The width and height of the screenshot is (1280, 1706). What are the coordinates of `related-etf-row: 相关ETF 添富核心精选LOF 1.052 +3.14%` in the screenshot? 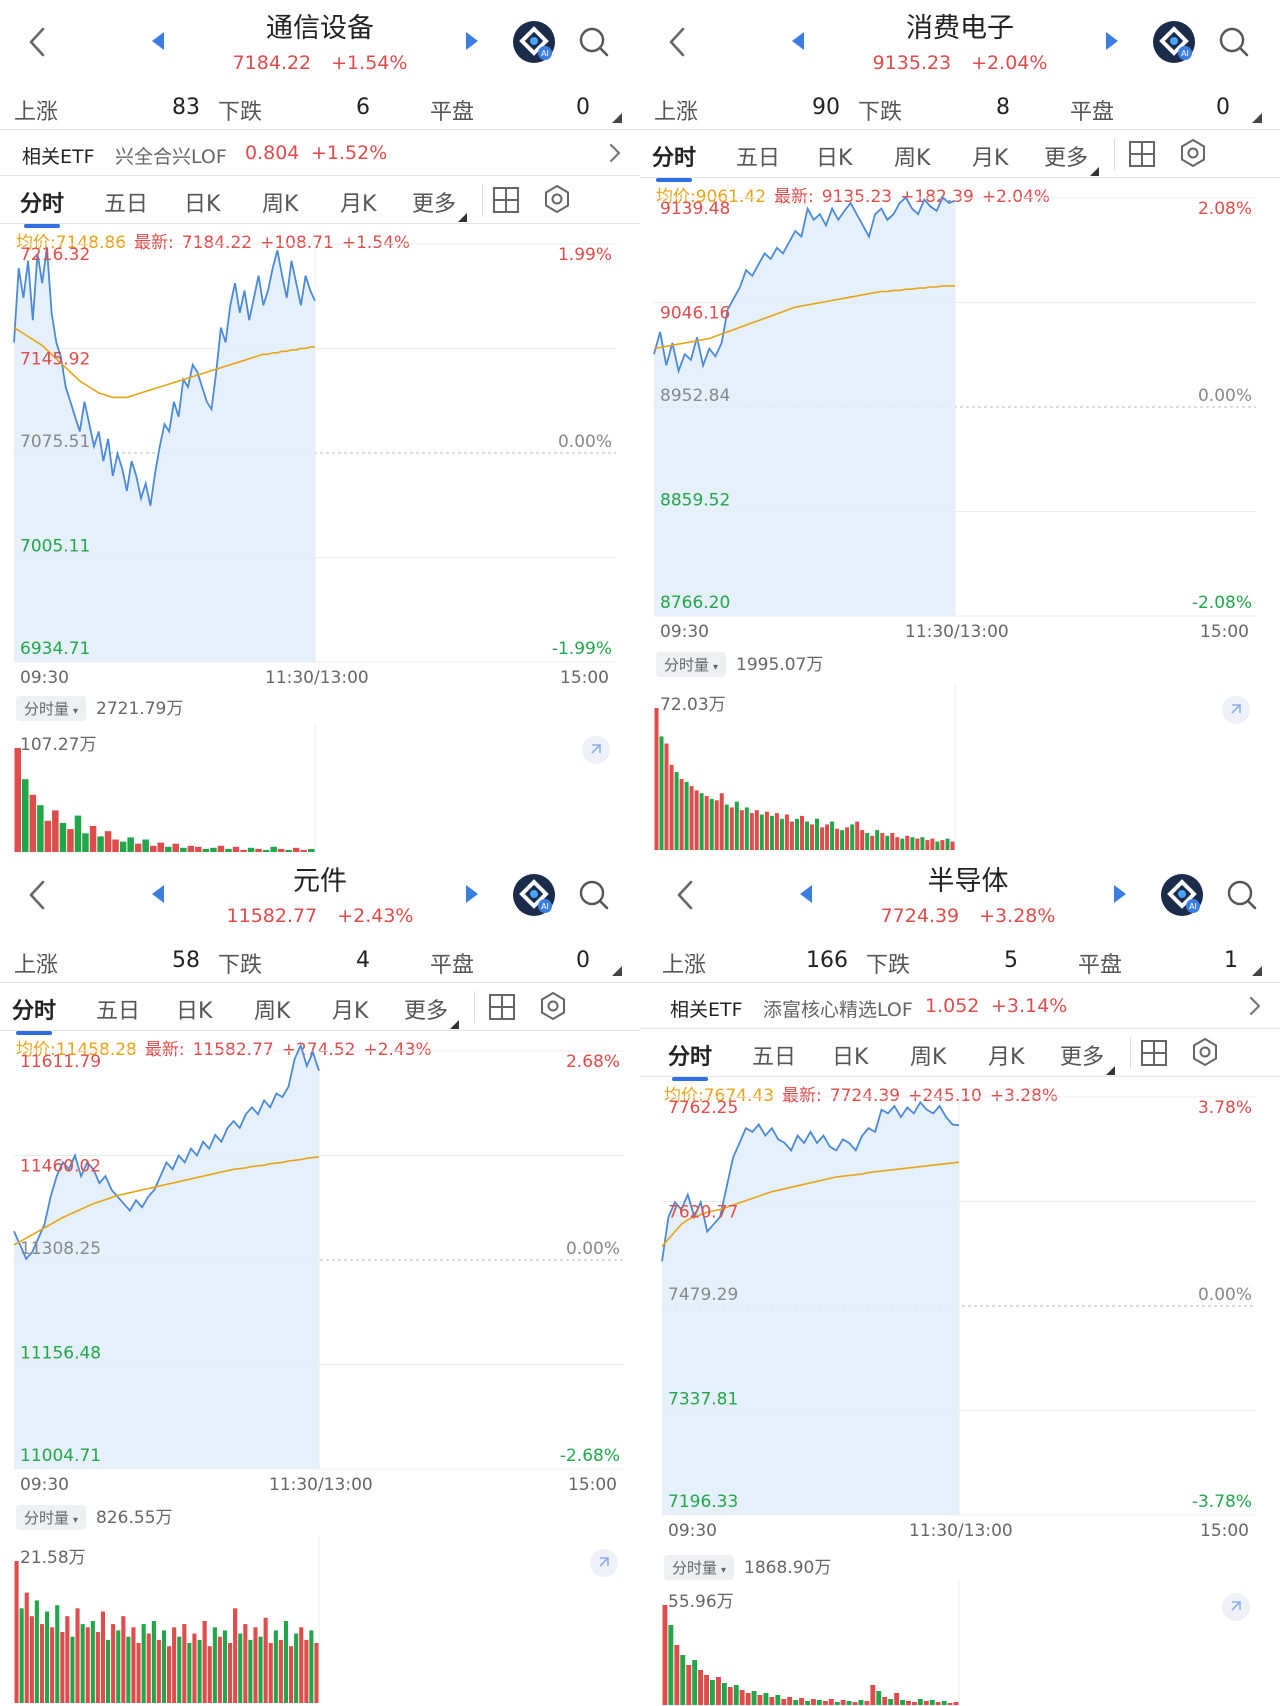 It's located at (960, 1006).